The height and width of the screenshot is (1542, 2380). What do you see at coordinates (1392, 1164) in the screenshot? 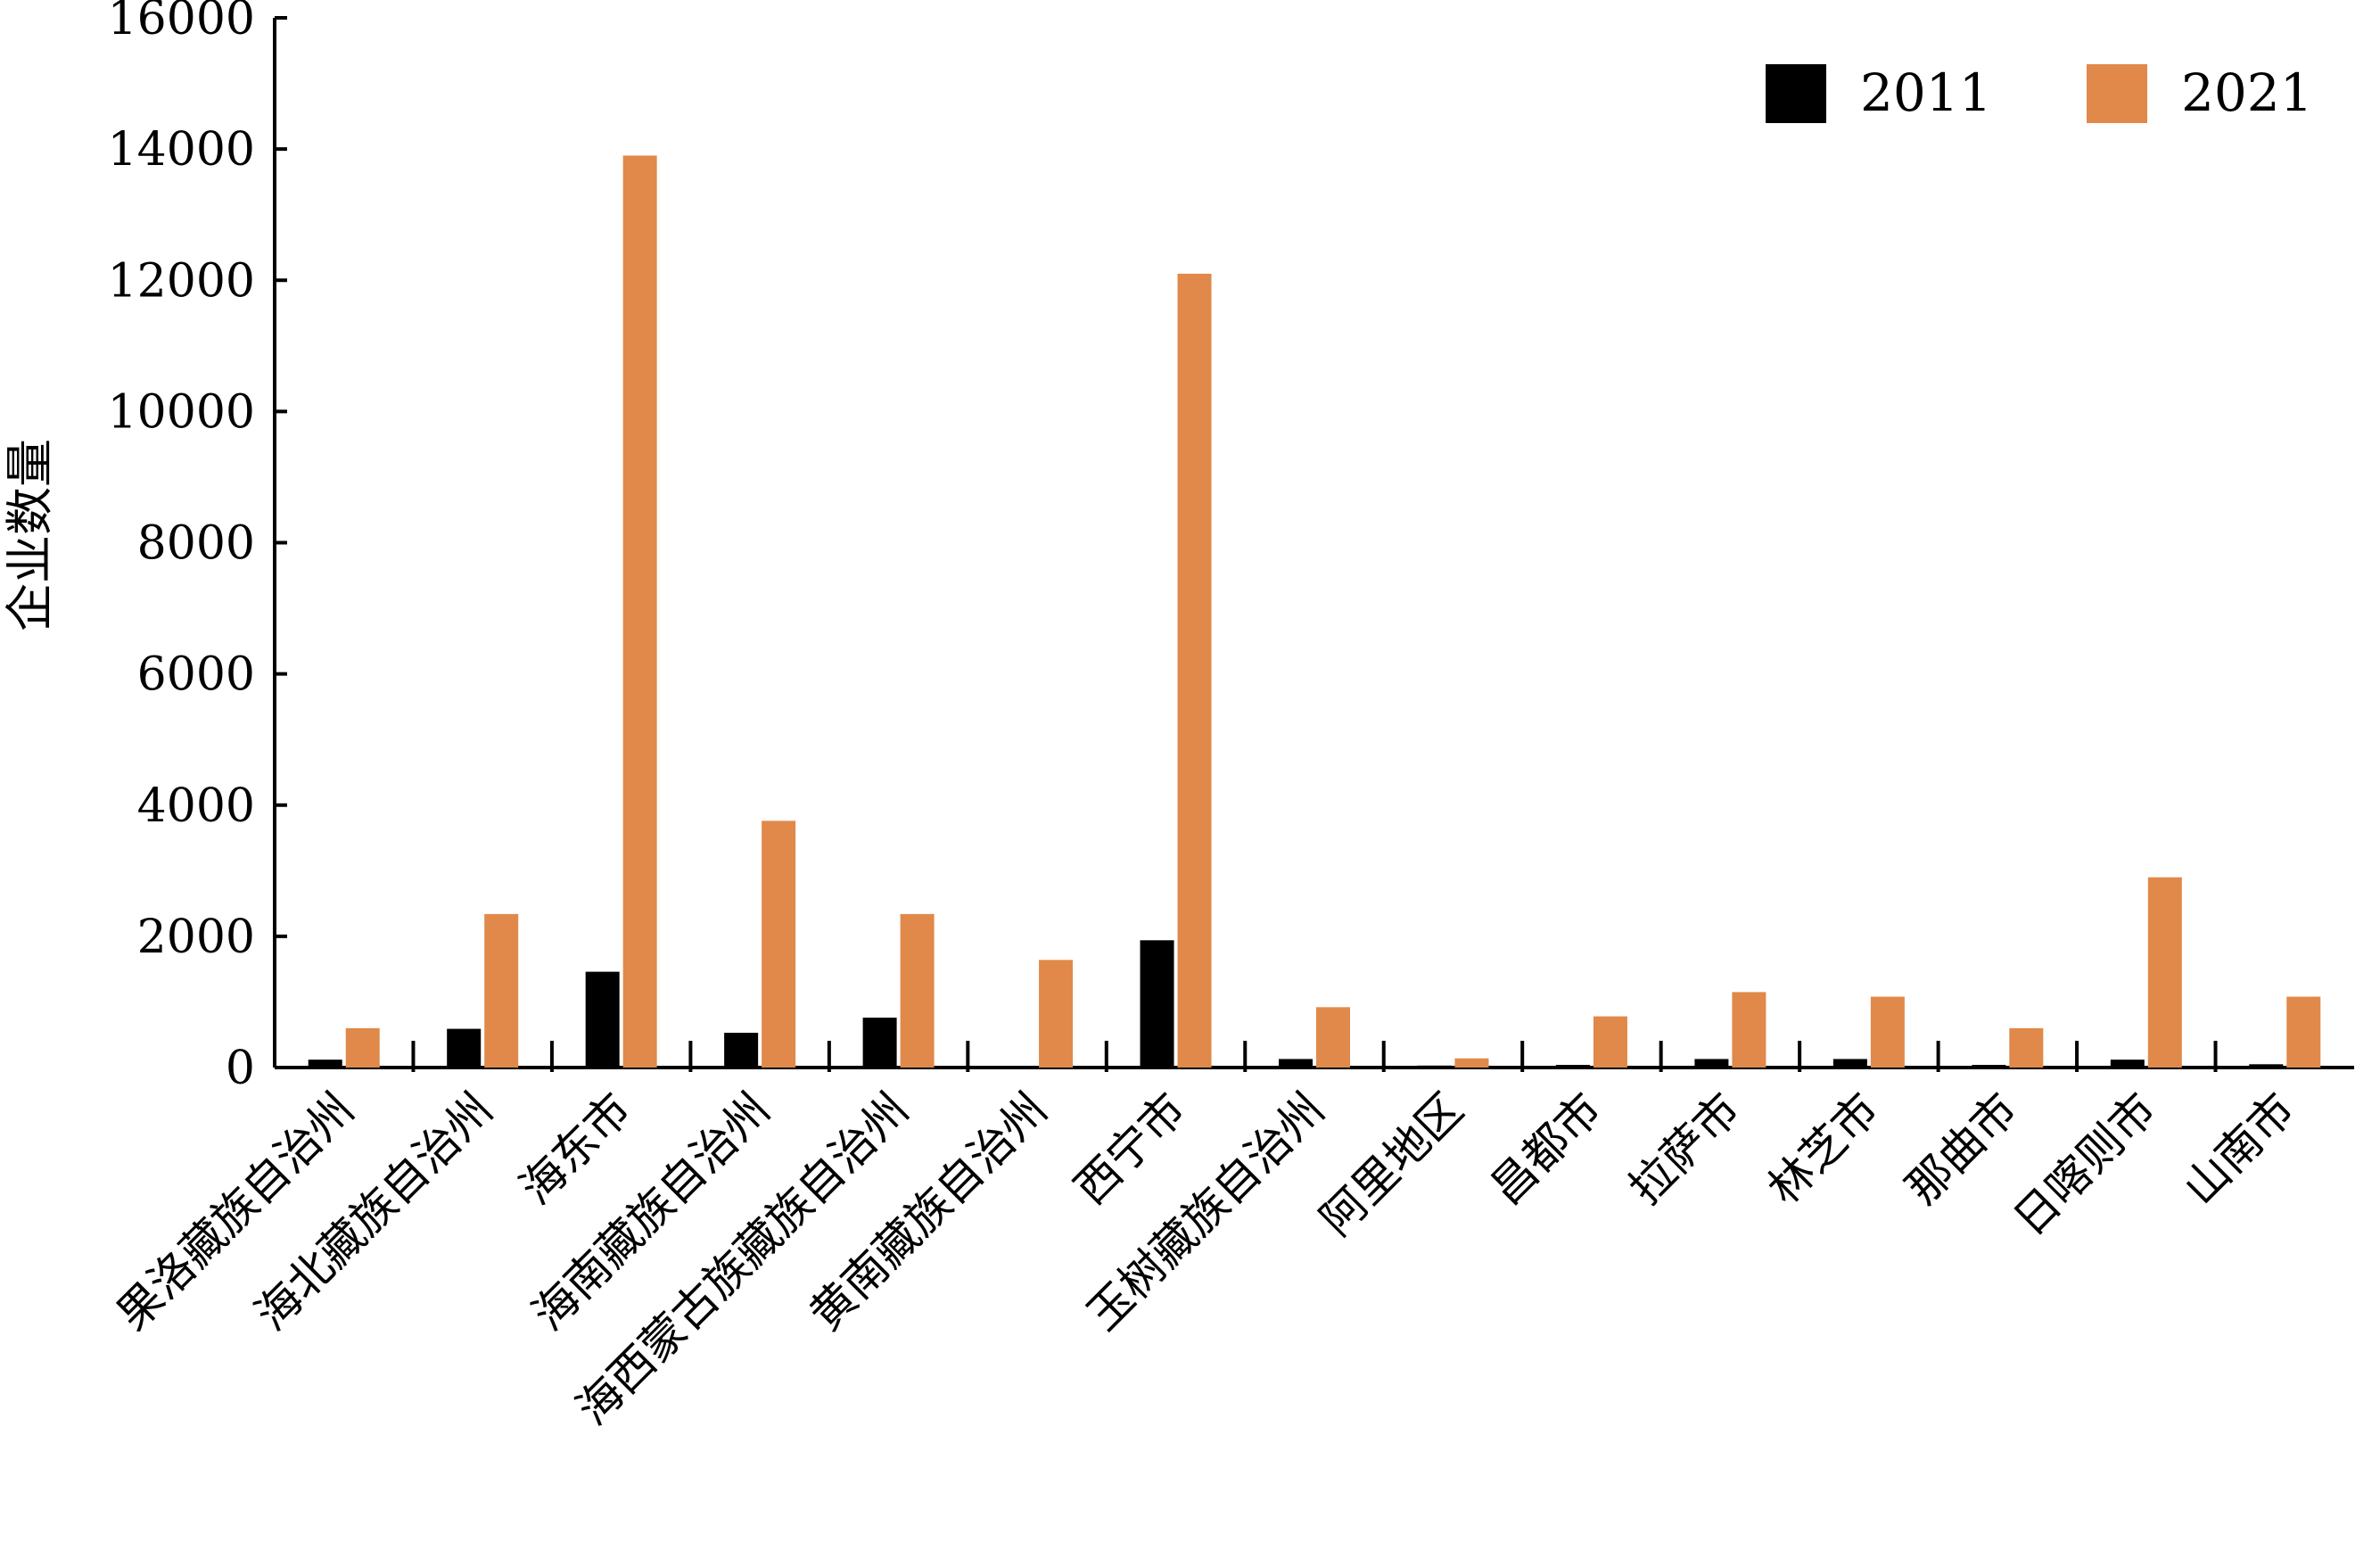
I see `x-tick-label: 阿里地区` at bounding box center [1392, 1164].